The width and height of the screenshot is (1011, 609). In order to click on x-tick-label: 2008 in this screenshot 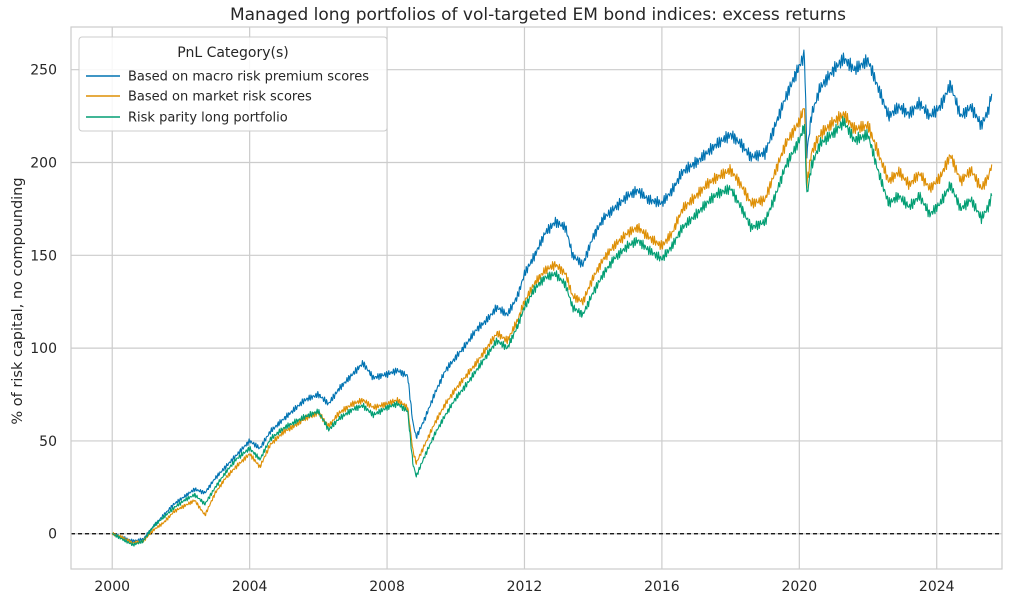, I will do `click(387, 587)`.